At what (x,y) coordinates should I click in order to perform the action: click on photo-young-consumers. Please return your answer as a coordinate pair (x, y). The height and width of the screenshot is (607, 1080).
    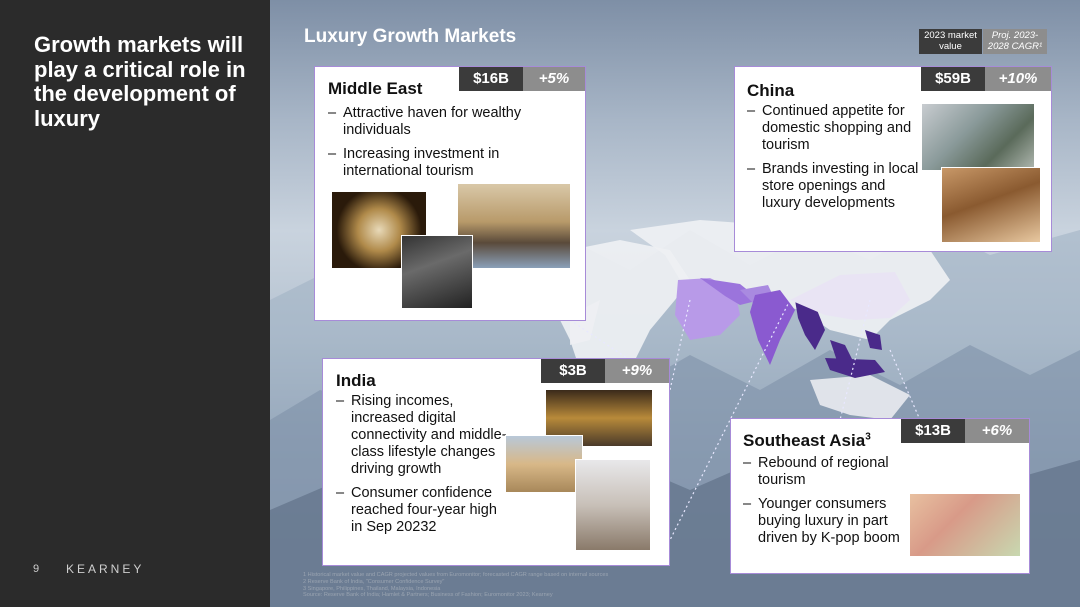
    Looking at the image, I should click on (965, 525).